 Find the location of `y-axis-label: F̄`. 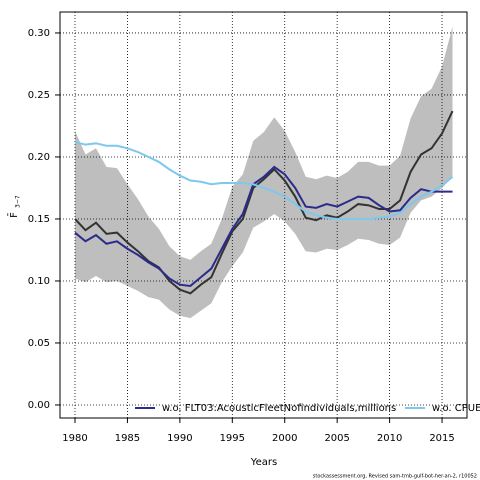

y-axis-label: F̄ is located at coordinates (13, 215).